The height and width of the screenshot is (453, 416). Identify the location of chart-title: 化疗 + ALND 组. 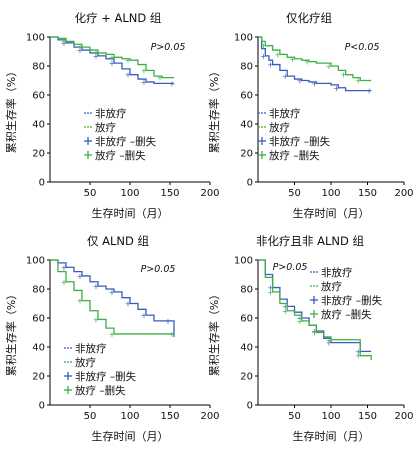
(118, 18).